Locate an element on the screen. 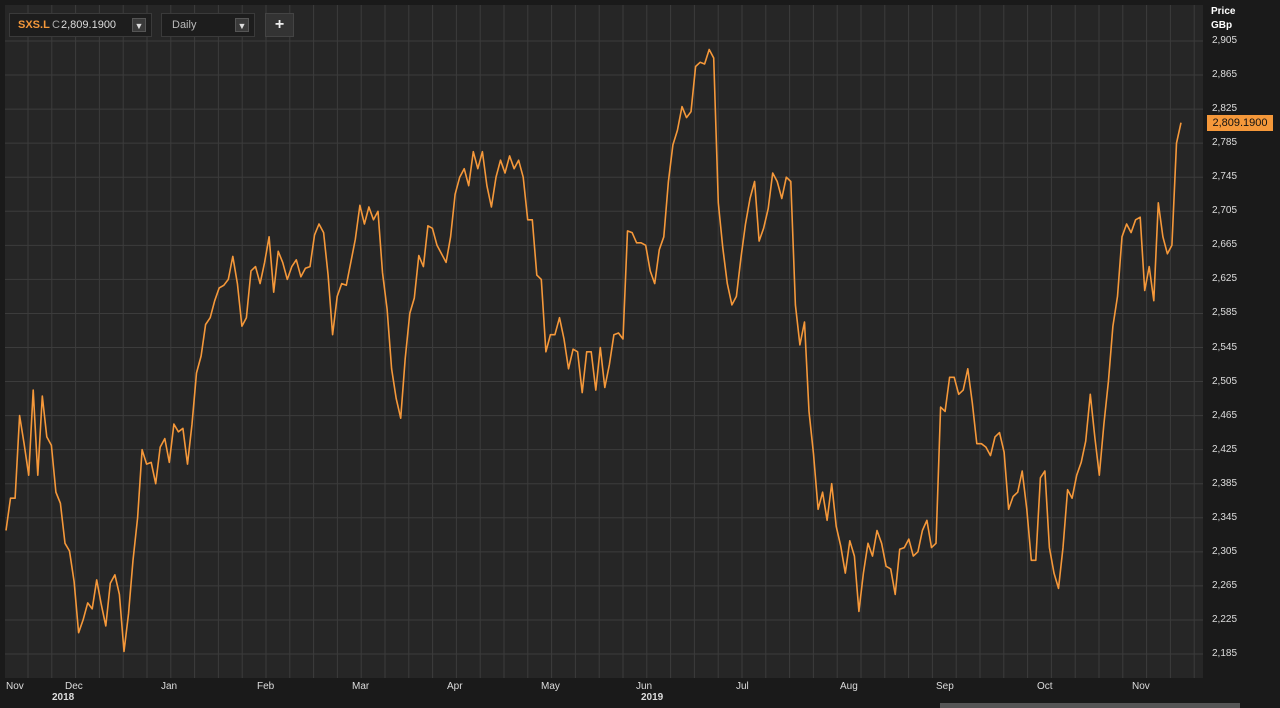 The image size is (1280, 708). y-tick-label: 2,825 is located at coordinates (1225, 109).